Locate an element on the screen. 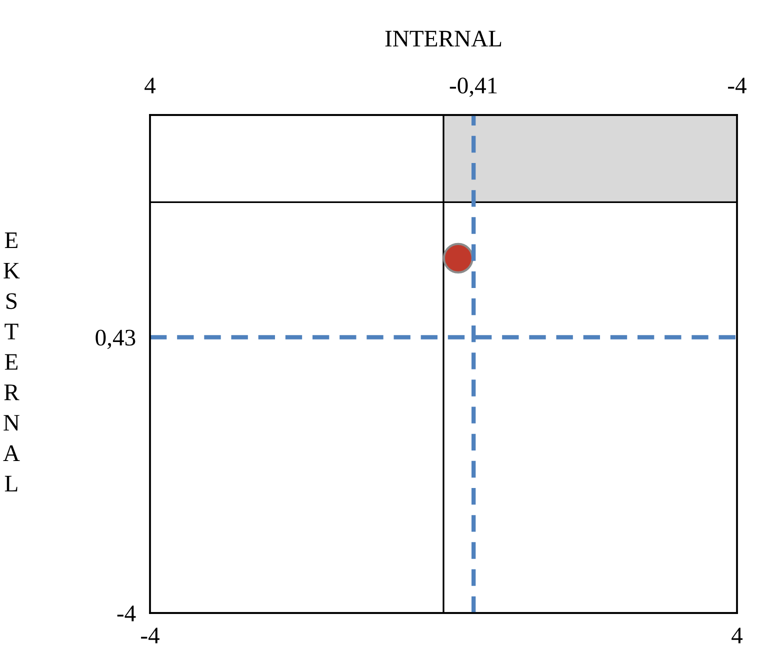 Image resolution: width=781 pixels, height=645 pixels. x2-tick-label: 4 is located at coordinates (150, 86).